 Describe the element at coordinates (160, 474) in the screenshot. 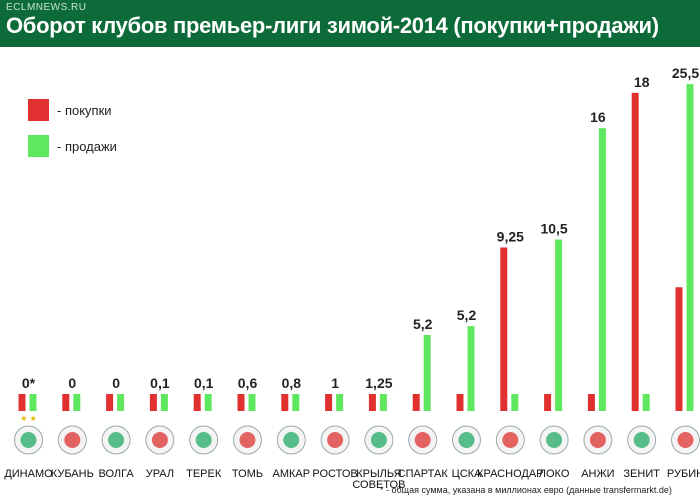

I see `category-label-3: УРАЛ` at that location.